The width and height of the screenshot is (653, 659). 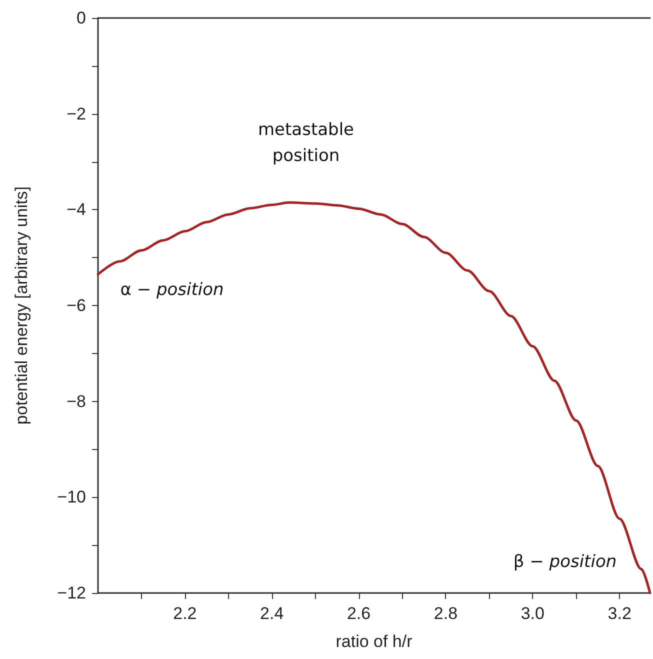 What do you see at coordinates (185, 613) in the screenshot?
I see `x-tick-label: 2.2` at bounding box center [185, 613].